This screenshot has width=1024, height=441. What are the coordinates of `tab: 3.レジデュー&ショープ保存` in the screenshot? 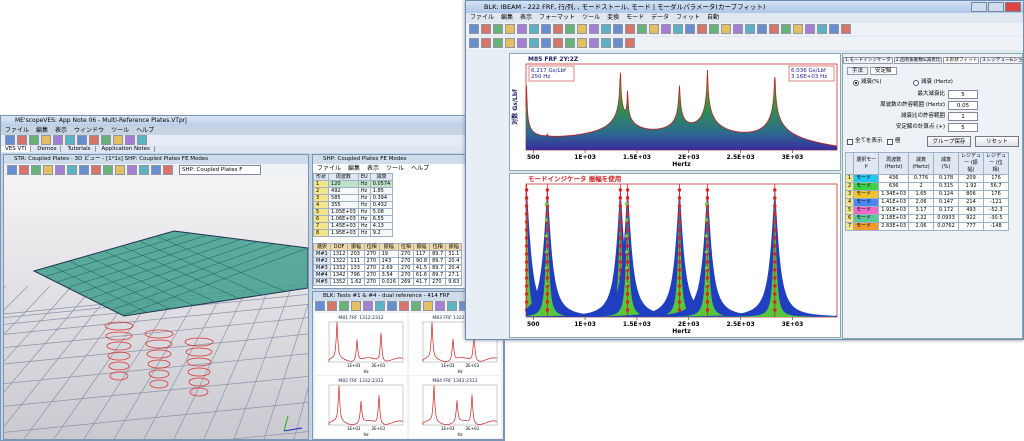 It's located at (1001, 60).